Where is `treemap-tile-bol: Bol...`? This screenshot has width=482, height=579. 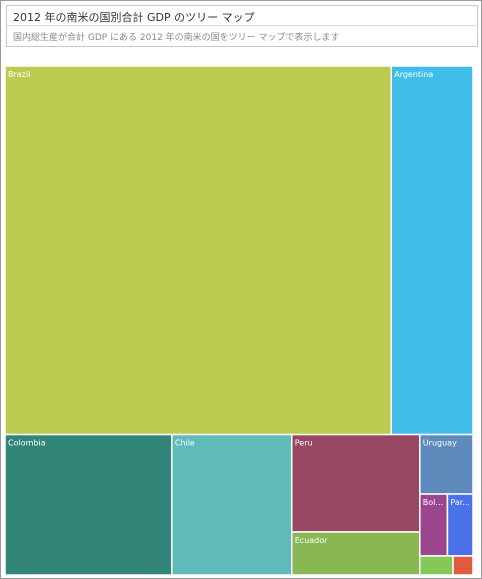 treemap-tile-bol: Bol... is located at coordinates (434, 525).